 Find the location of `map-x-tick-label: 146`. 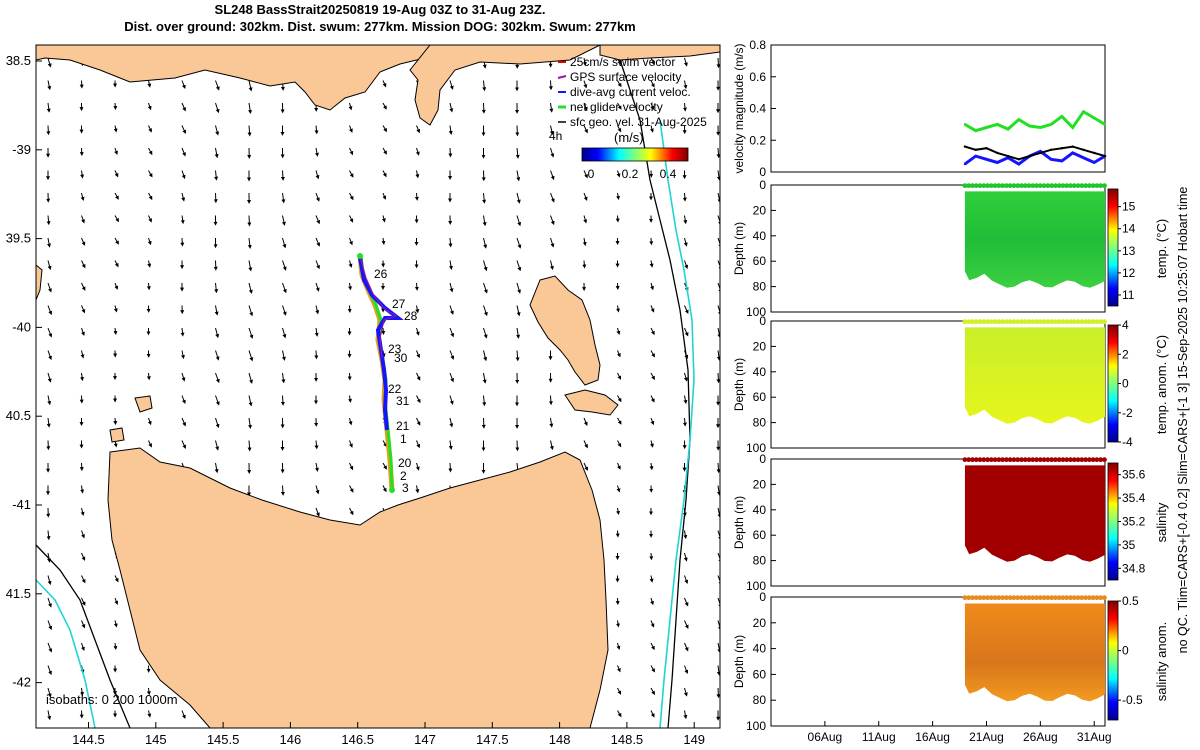

map-x-tick-label: 146 is located at coordinates (291, 739).